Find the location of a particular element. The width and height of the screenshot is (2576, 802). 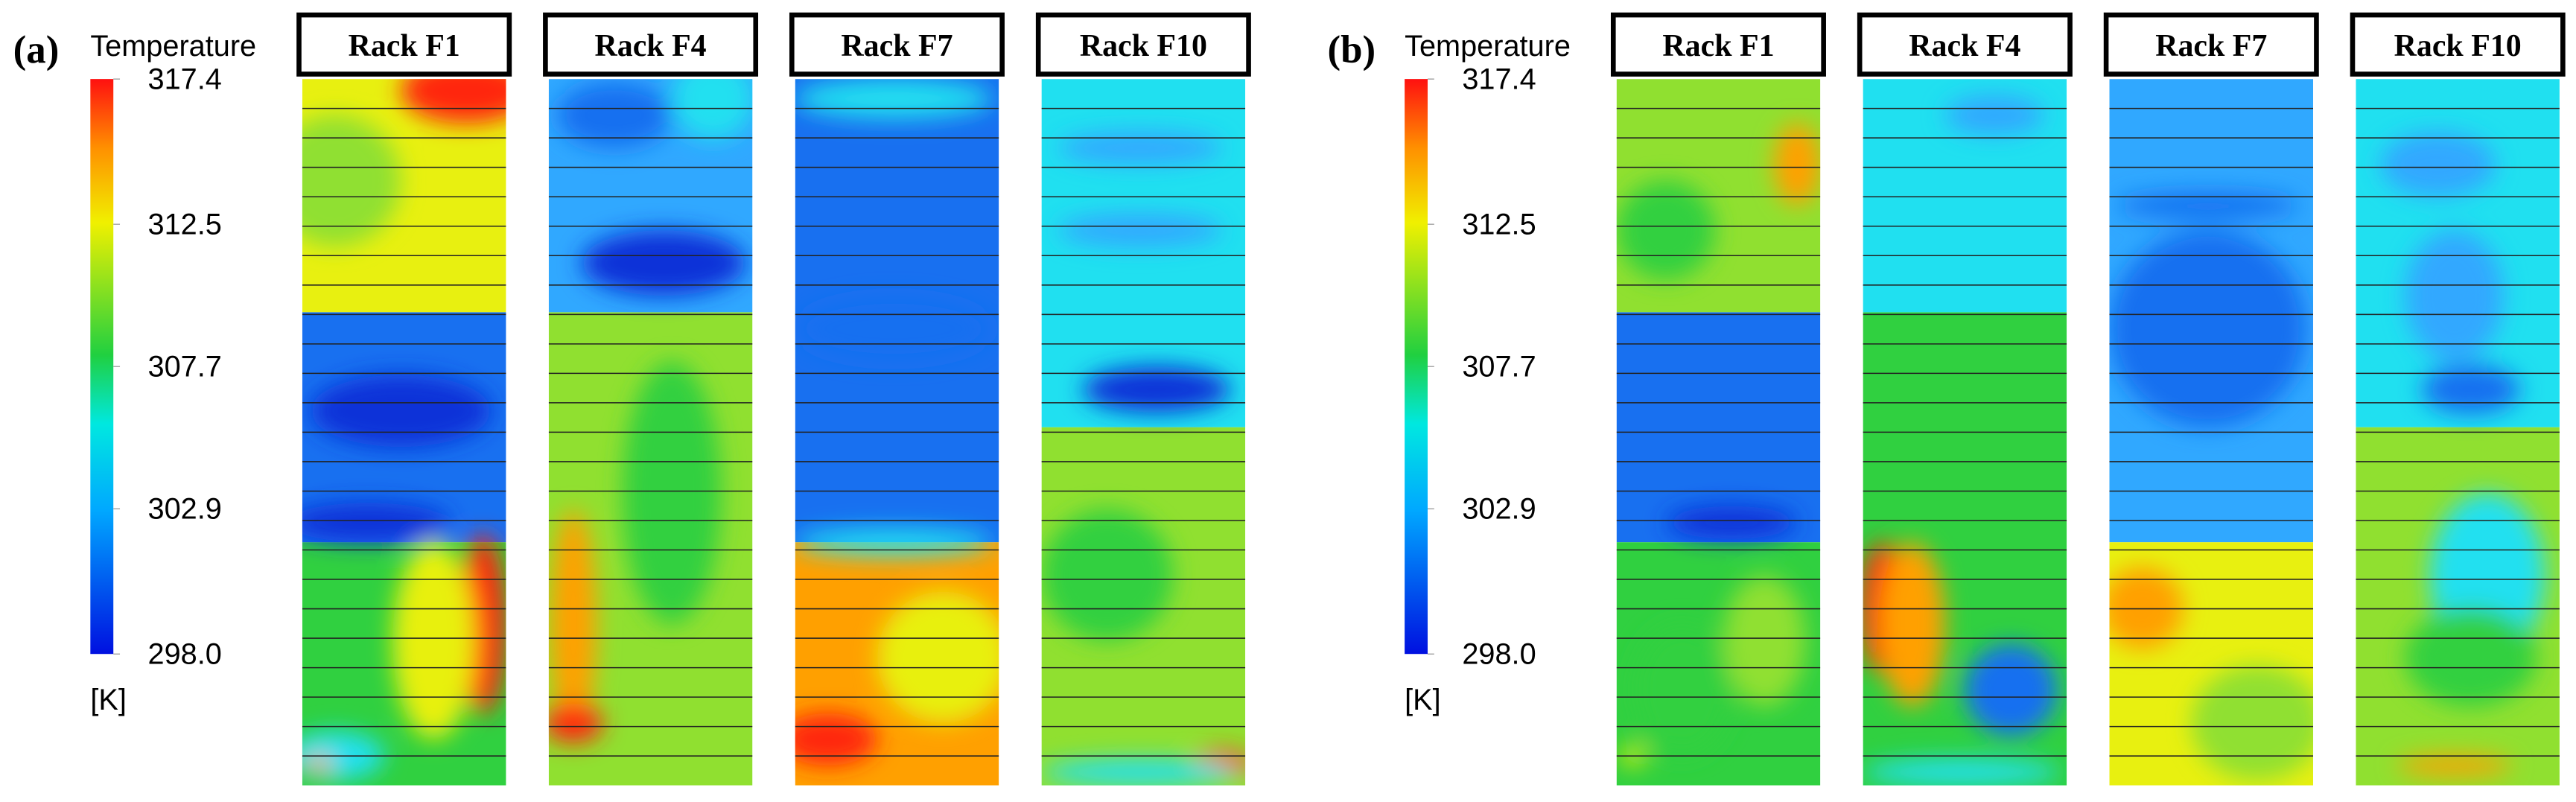

panel-label: (b) is located at coordinates (1351, 49).